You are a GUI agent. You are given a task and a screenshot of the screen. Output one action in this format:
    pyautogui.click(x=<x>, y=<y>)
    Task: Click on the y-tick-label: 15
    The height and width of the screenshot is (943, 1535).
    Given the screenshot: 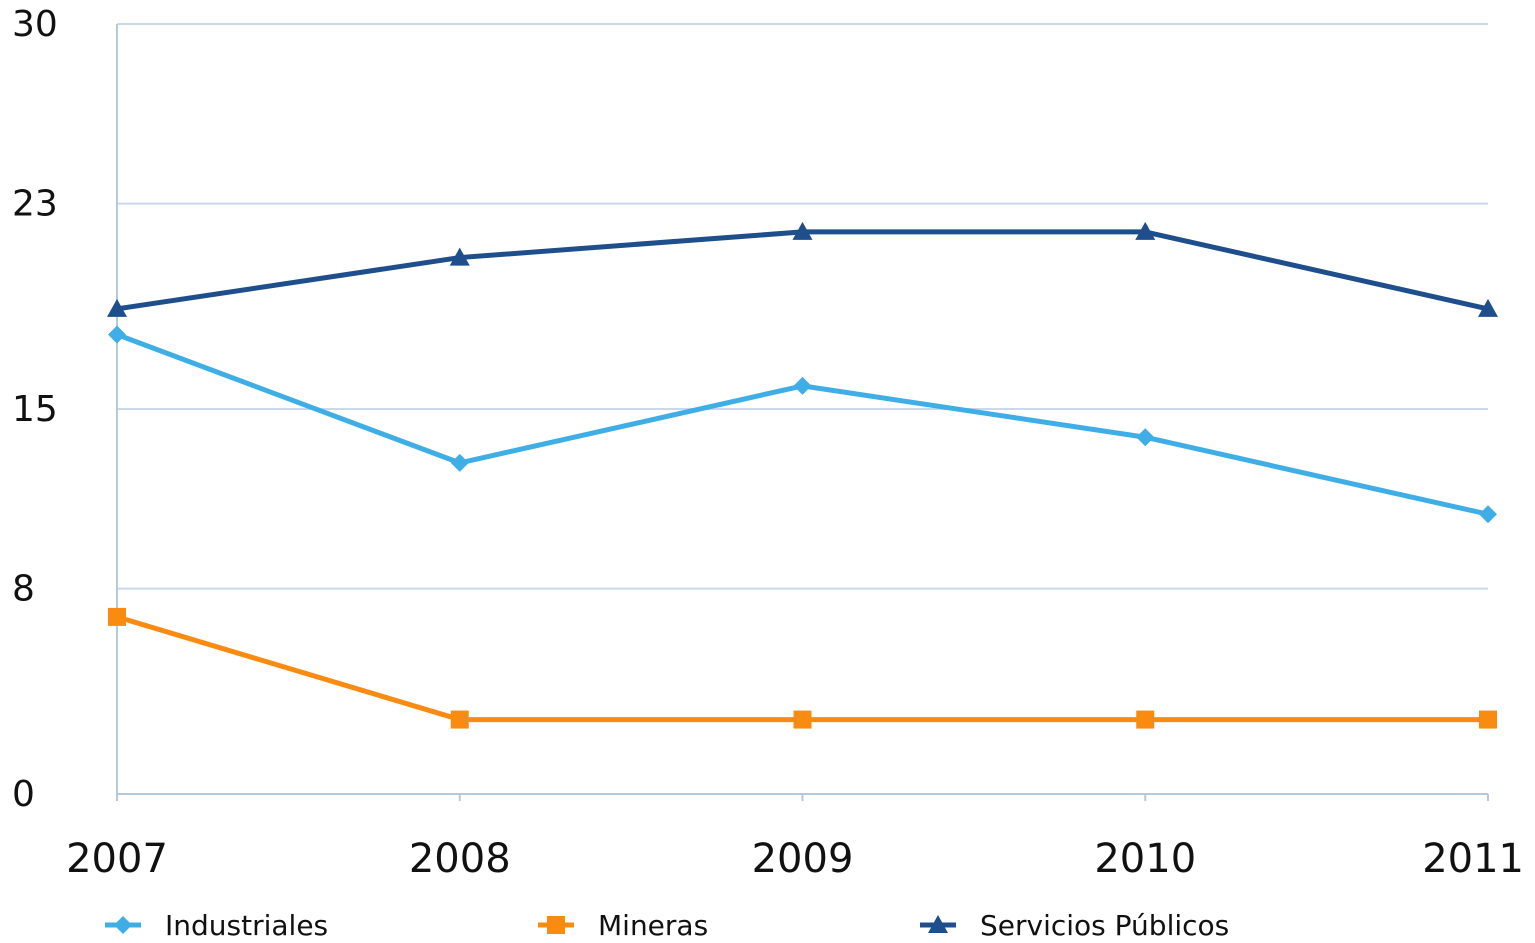 What is the action you would take?
    pyautogui.click(x=35, y=409)
    